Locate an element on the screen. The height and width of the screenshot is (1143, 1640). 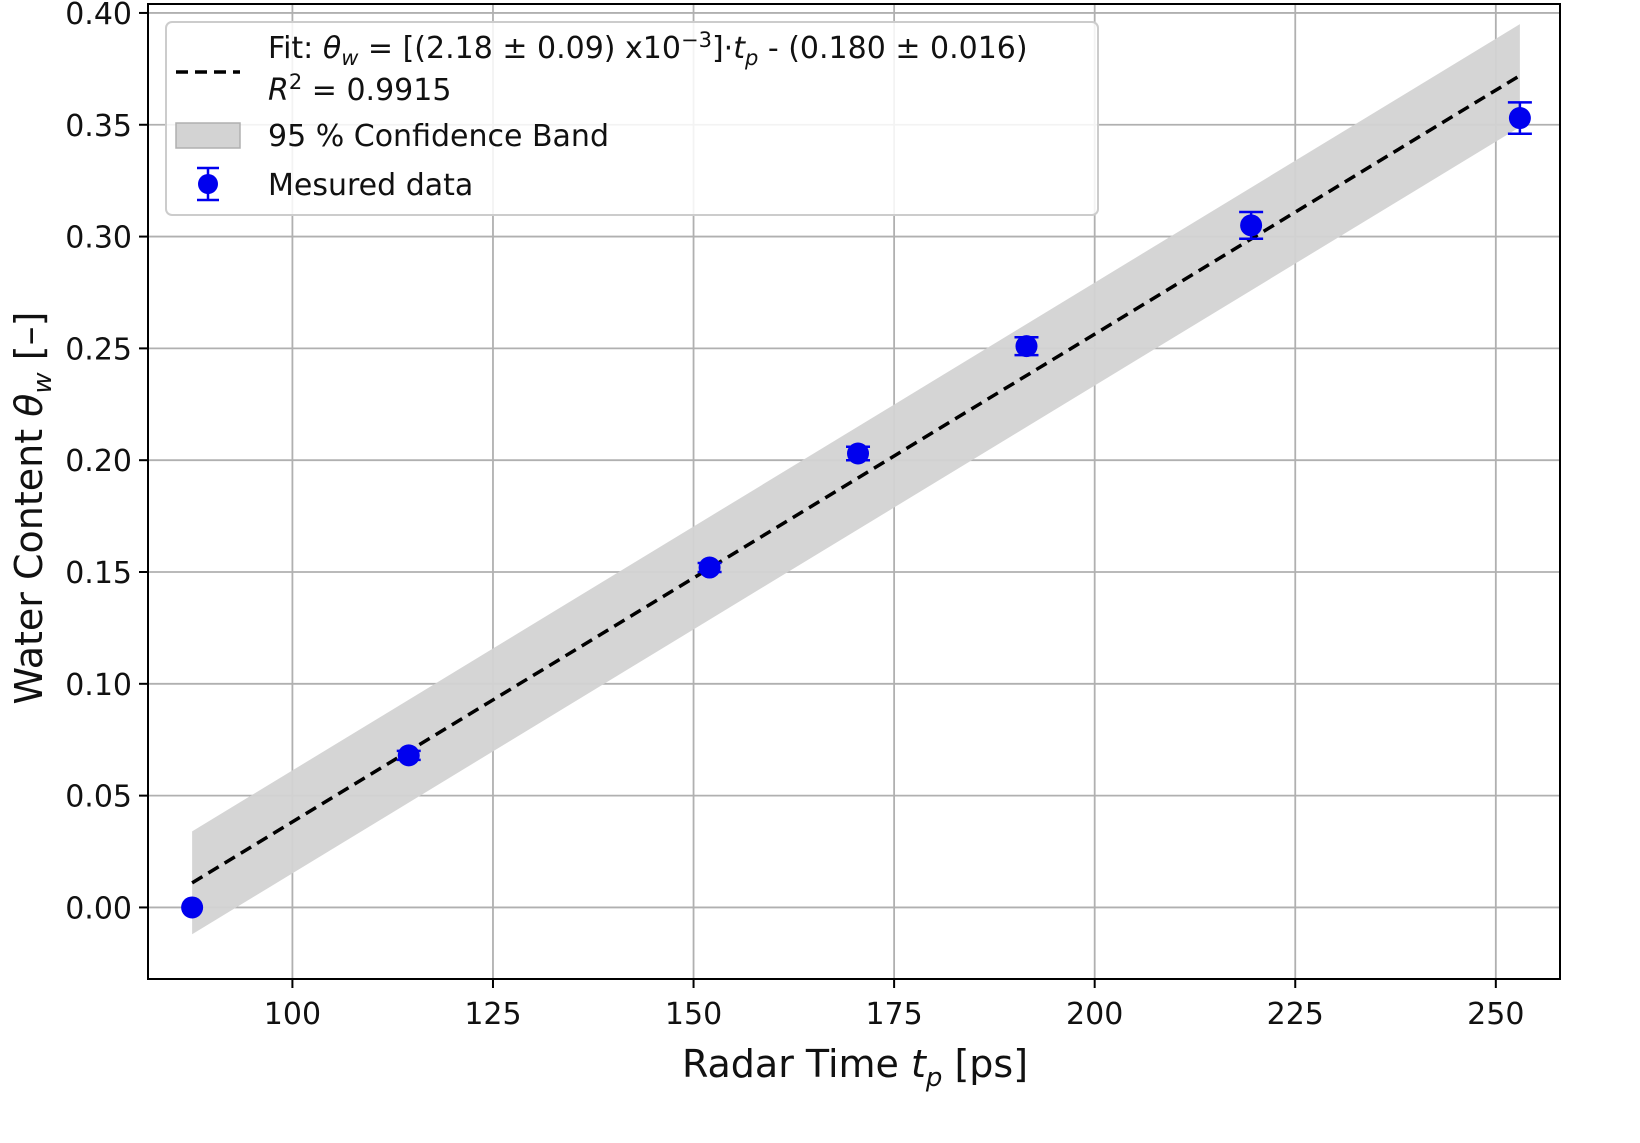
x-axis-title: Radar Time tp [ps] is located at coordinates (855, 1067).